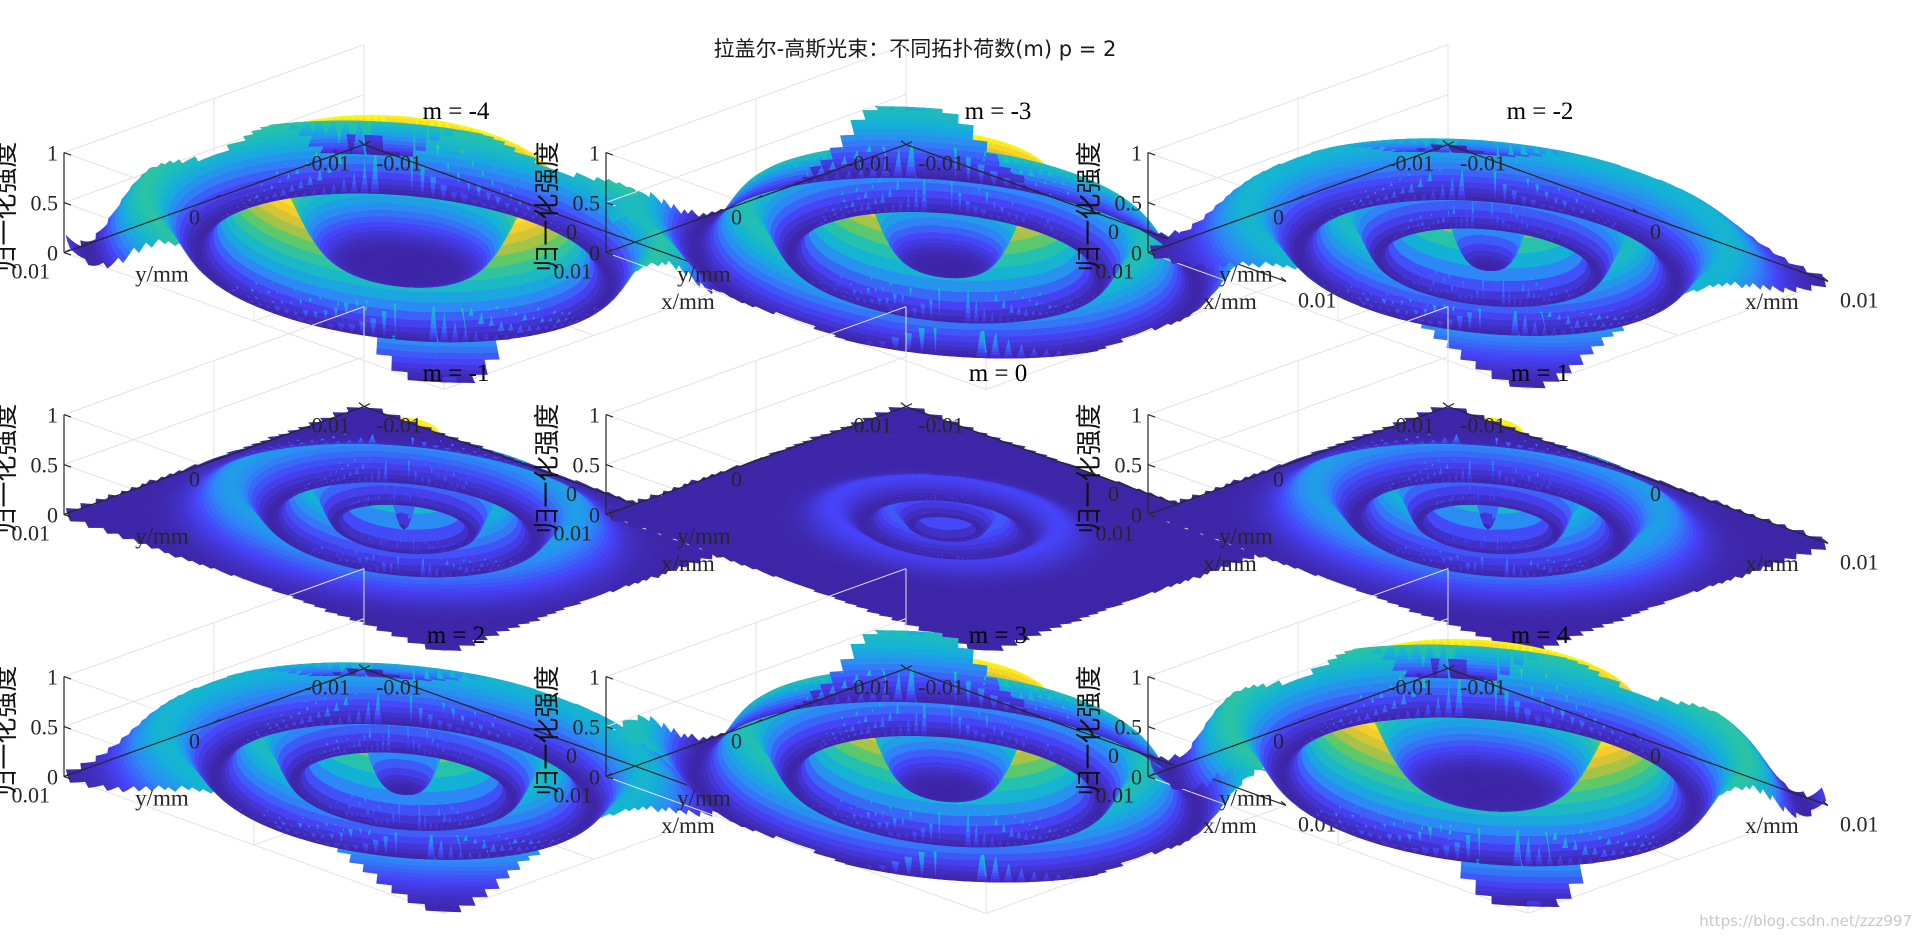 Image resolution: width=1920 pixels, height=937 pixels. I want to click on subplot-title: m = -3, so click(998, 111).